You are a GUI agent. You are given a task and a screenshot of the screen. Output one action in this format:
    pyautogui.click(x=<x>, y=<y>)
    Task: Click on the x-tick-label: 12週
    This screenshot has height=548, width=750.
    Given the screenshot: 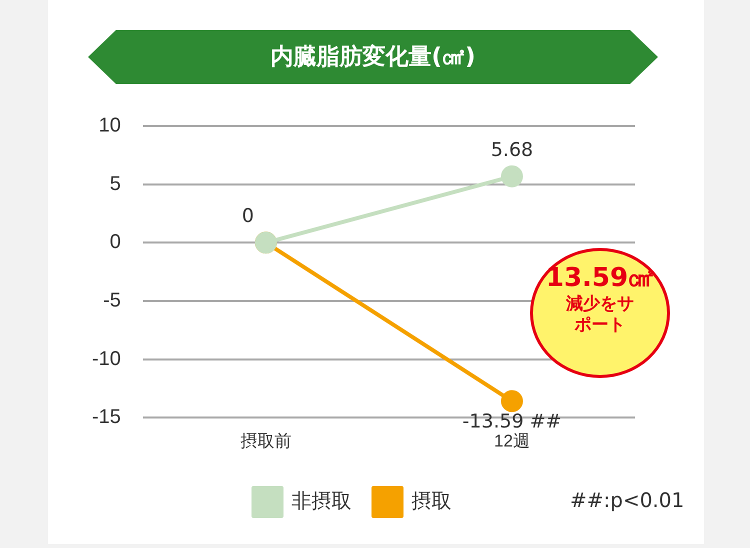 What is the action you would take?
    pyautogui.click(x=512, y=440)
    